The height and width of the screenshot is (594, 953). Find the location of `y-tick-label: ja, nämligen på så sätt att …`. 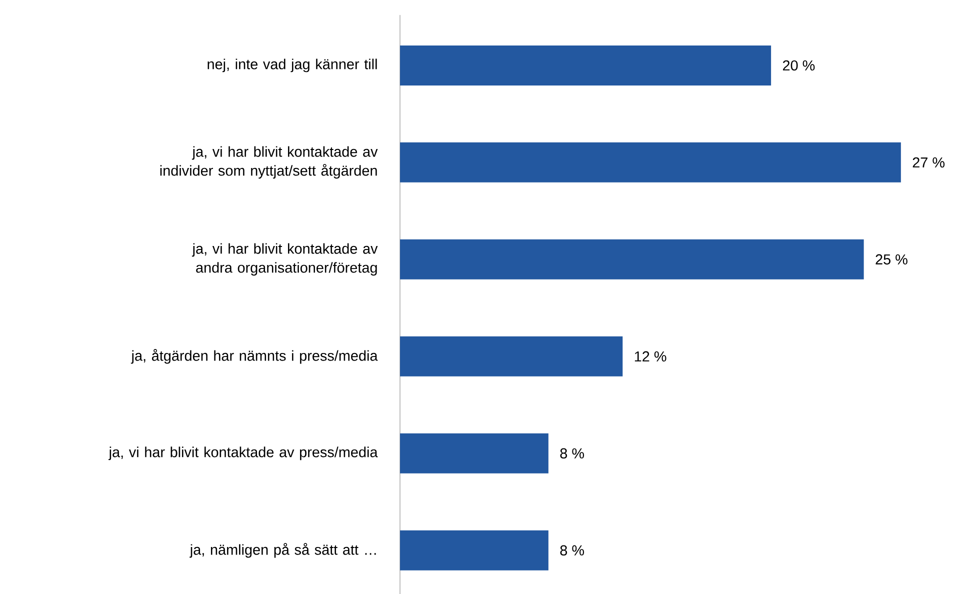

y-tick-label: ja, nämligen på så sätt att … is located at coordinates (283, 550).